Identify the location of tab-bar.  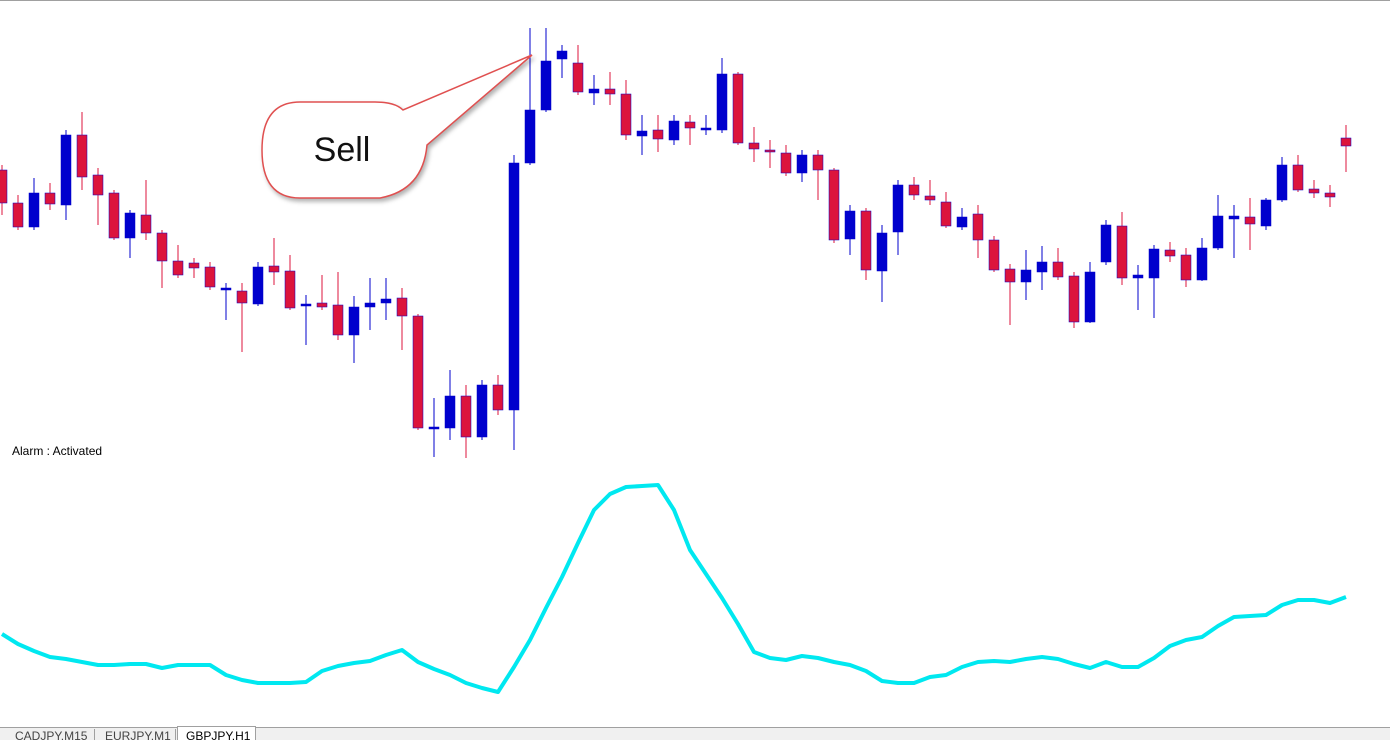
(695, 733).